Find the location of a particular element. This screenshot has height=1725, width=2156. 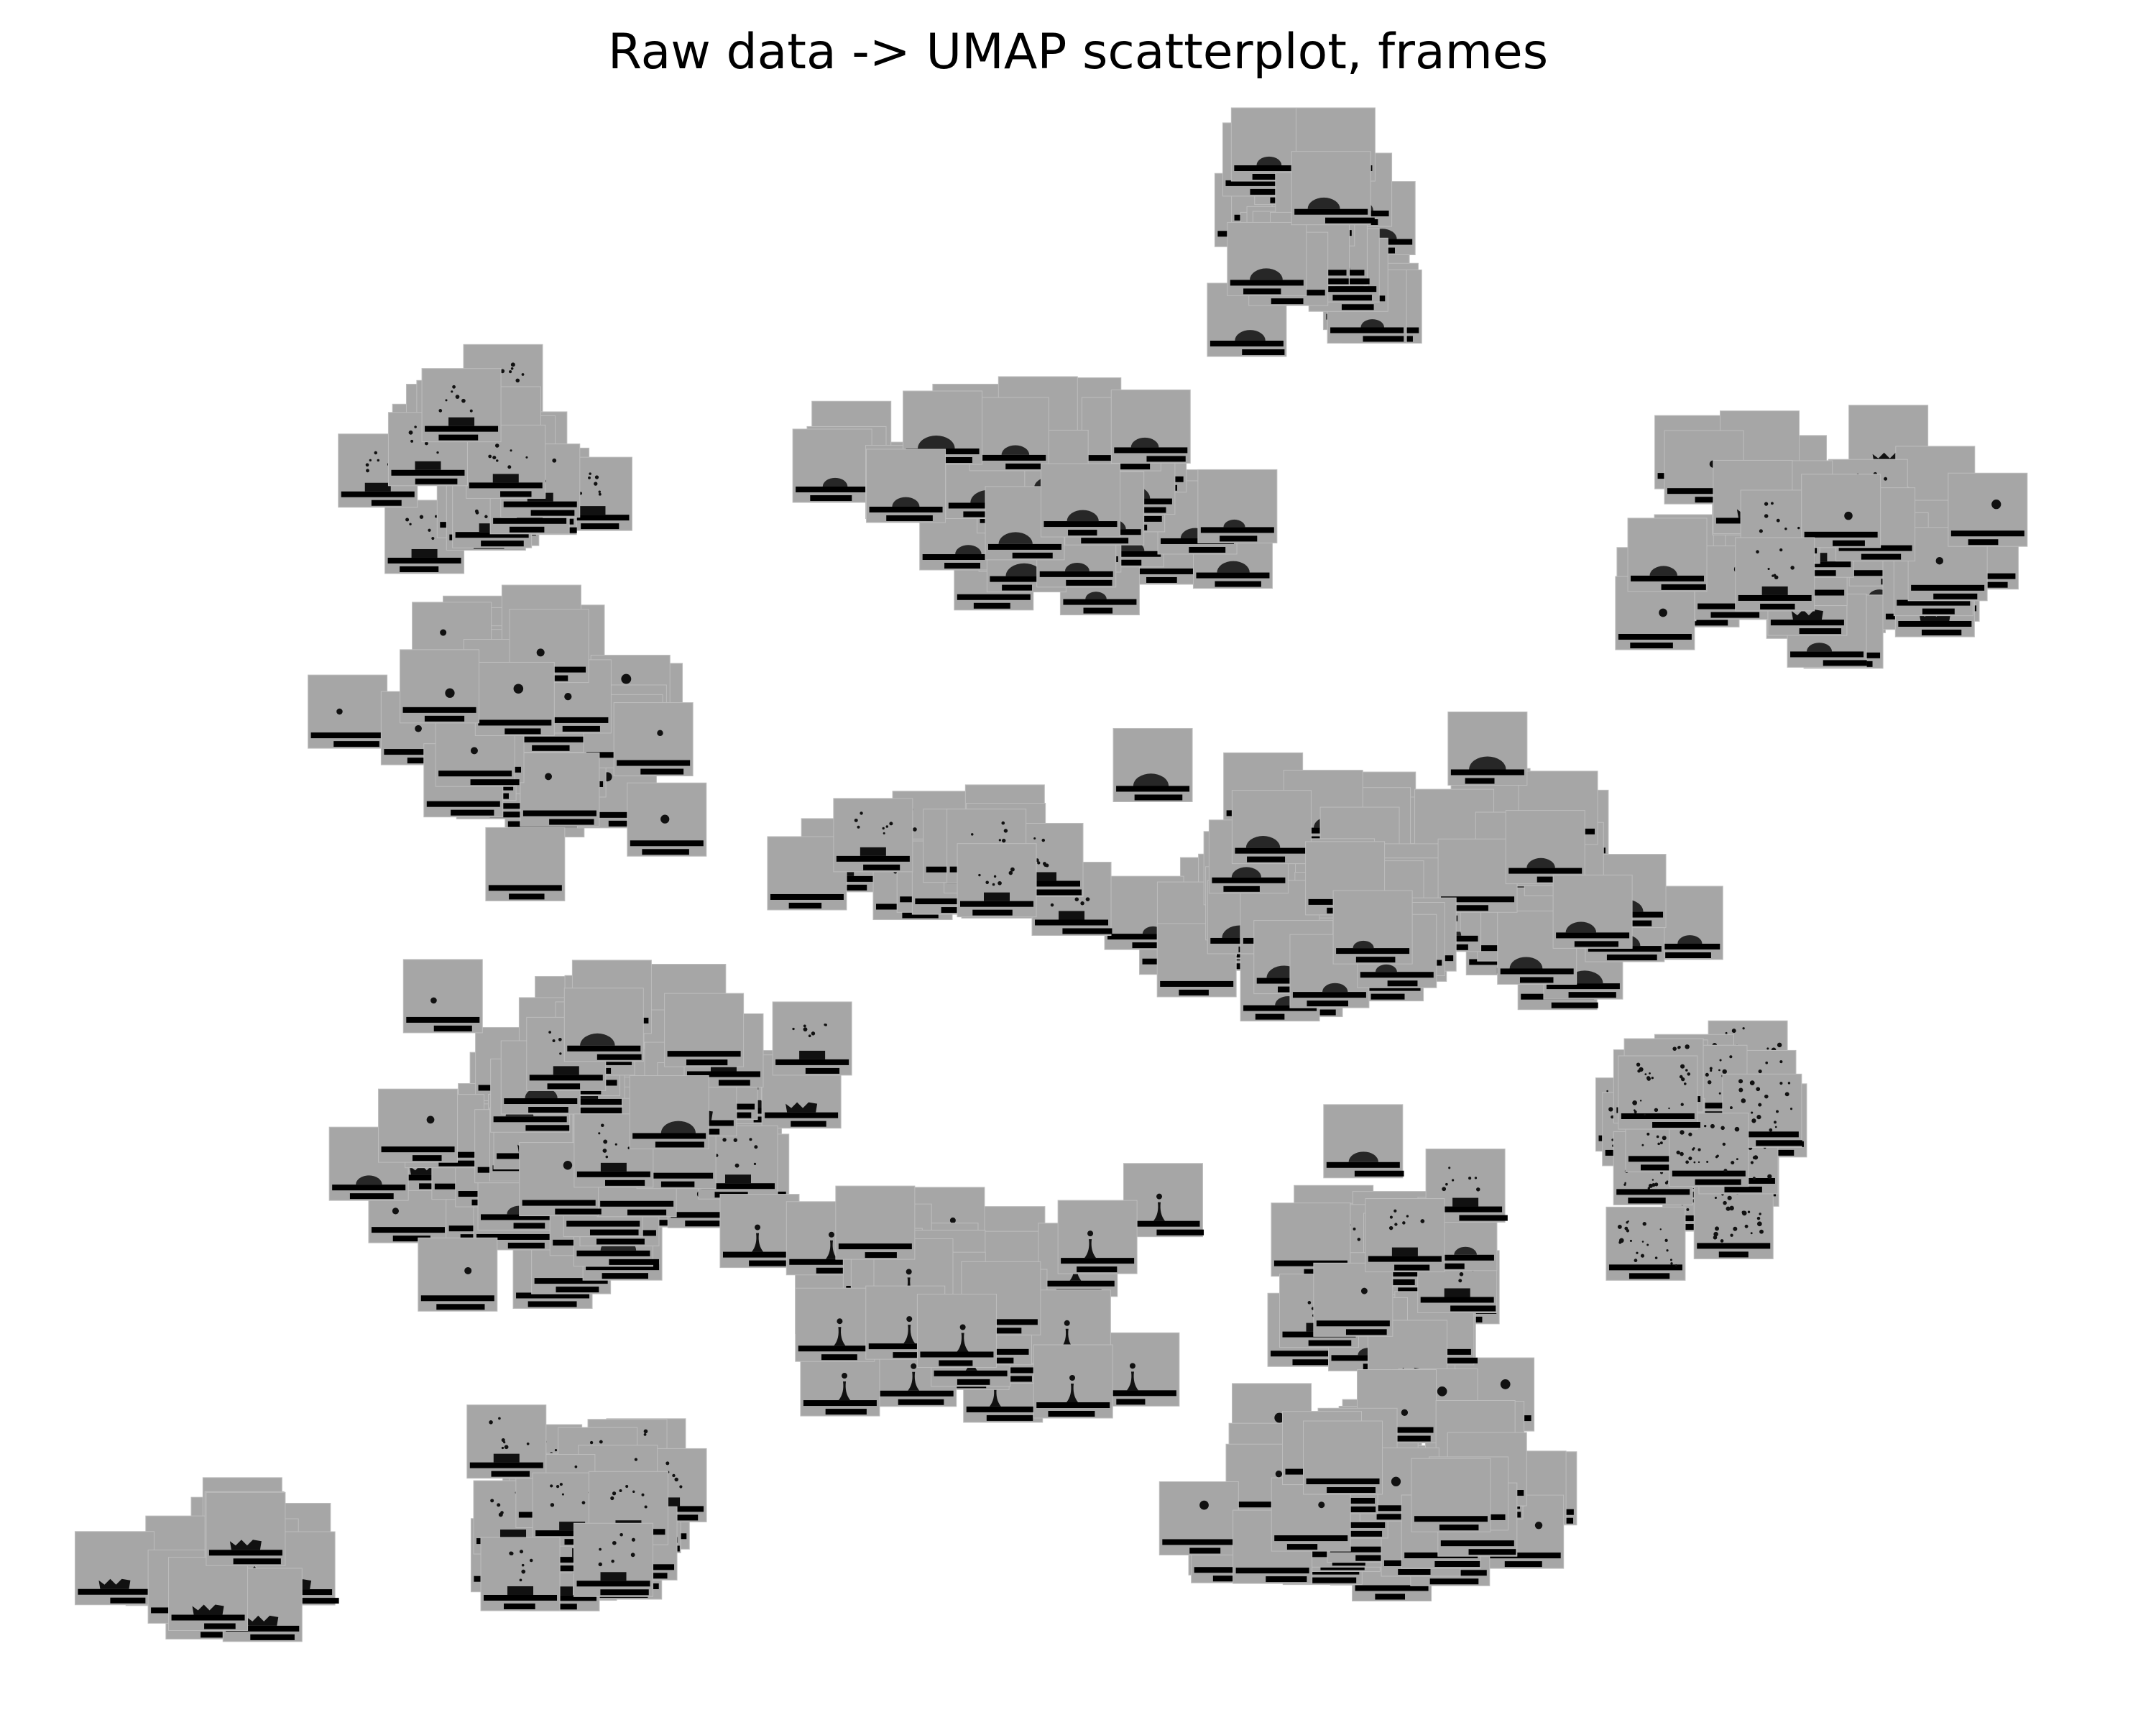

chart-title: Raw data -> UMAP scatterplot, frames is located at coordinates (1078, 52).